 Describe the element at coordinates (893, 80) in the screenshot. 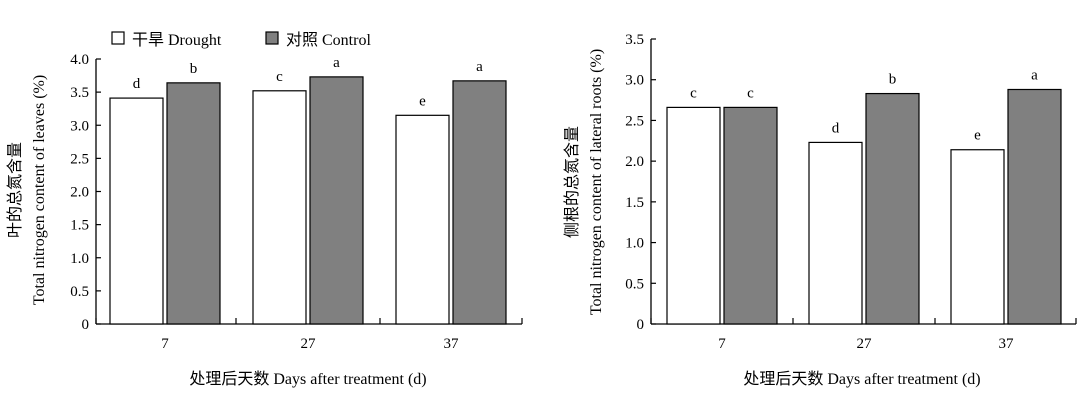

I see `roots-significance-letter: b` at that location.